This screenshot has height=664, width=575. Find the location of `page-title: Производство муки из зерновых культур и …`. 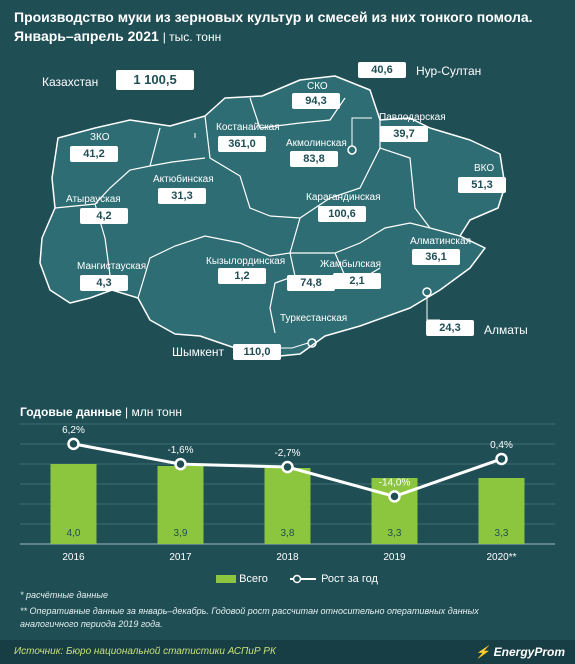

page-title: Производство муки из зерновых культур и … is located at coordinates (273, 27).